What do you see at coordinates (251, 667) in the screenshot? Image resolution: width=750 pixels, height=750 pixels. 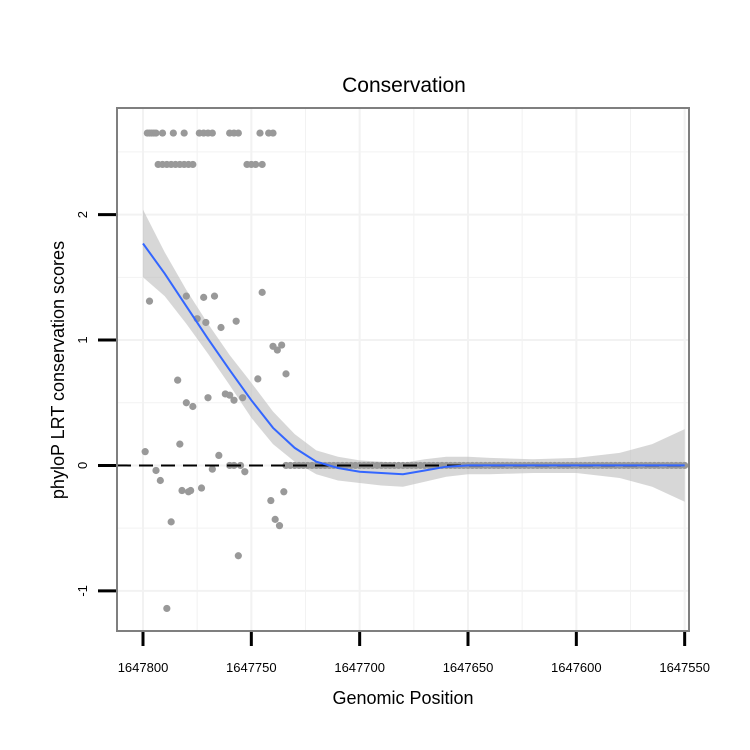 I see `x-tick-label: 1647750` at bounding box center [251, 667].